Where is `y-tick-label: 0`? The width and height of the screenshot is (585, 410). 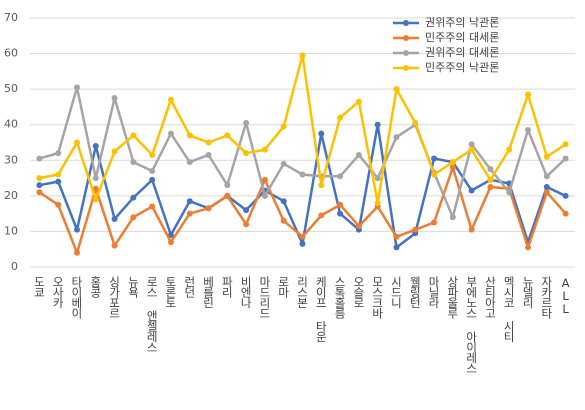
y-tick-label: 0 is located at coordinates (14, 266).